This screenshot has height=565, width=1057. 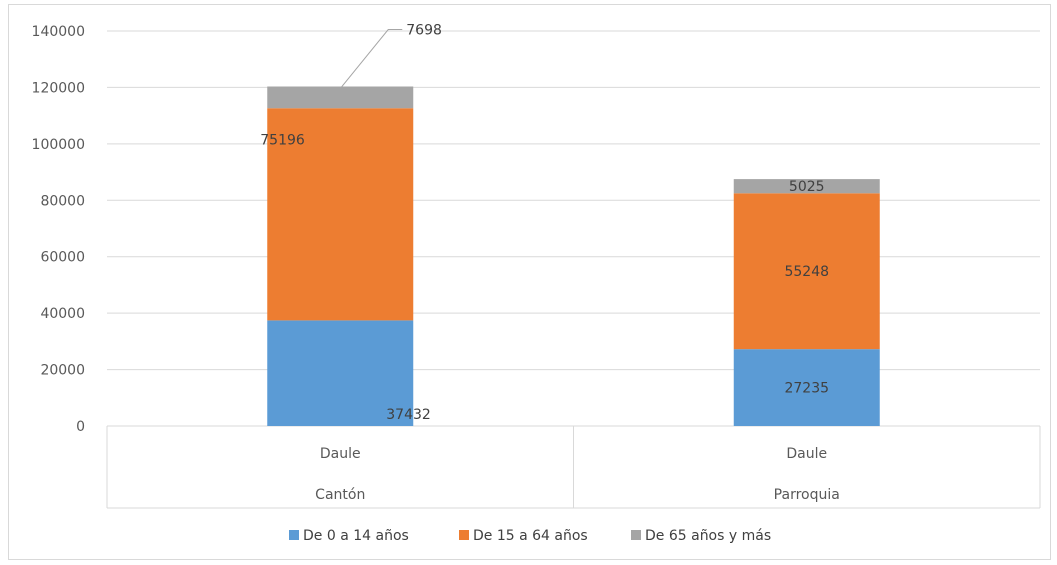 I want to click on data-label: 5025, so click(x=807, y=187).